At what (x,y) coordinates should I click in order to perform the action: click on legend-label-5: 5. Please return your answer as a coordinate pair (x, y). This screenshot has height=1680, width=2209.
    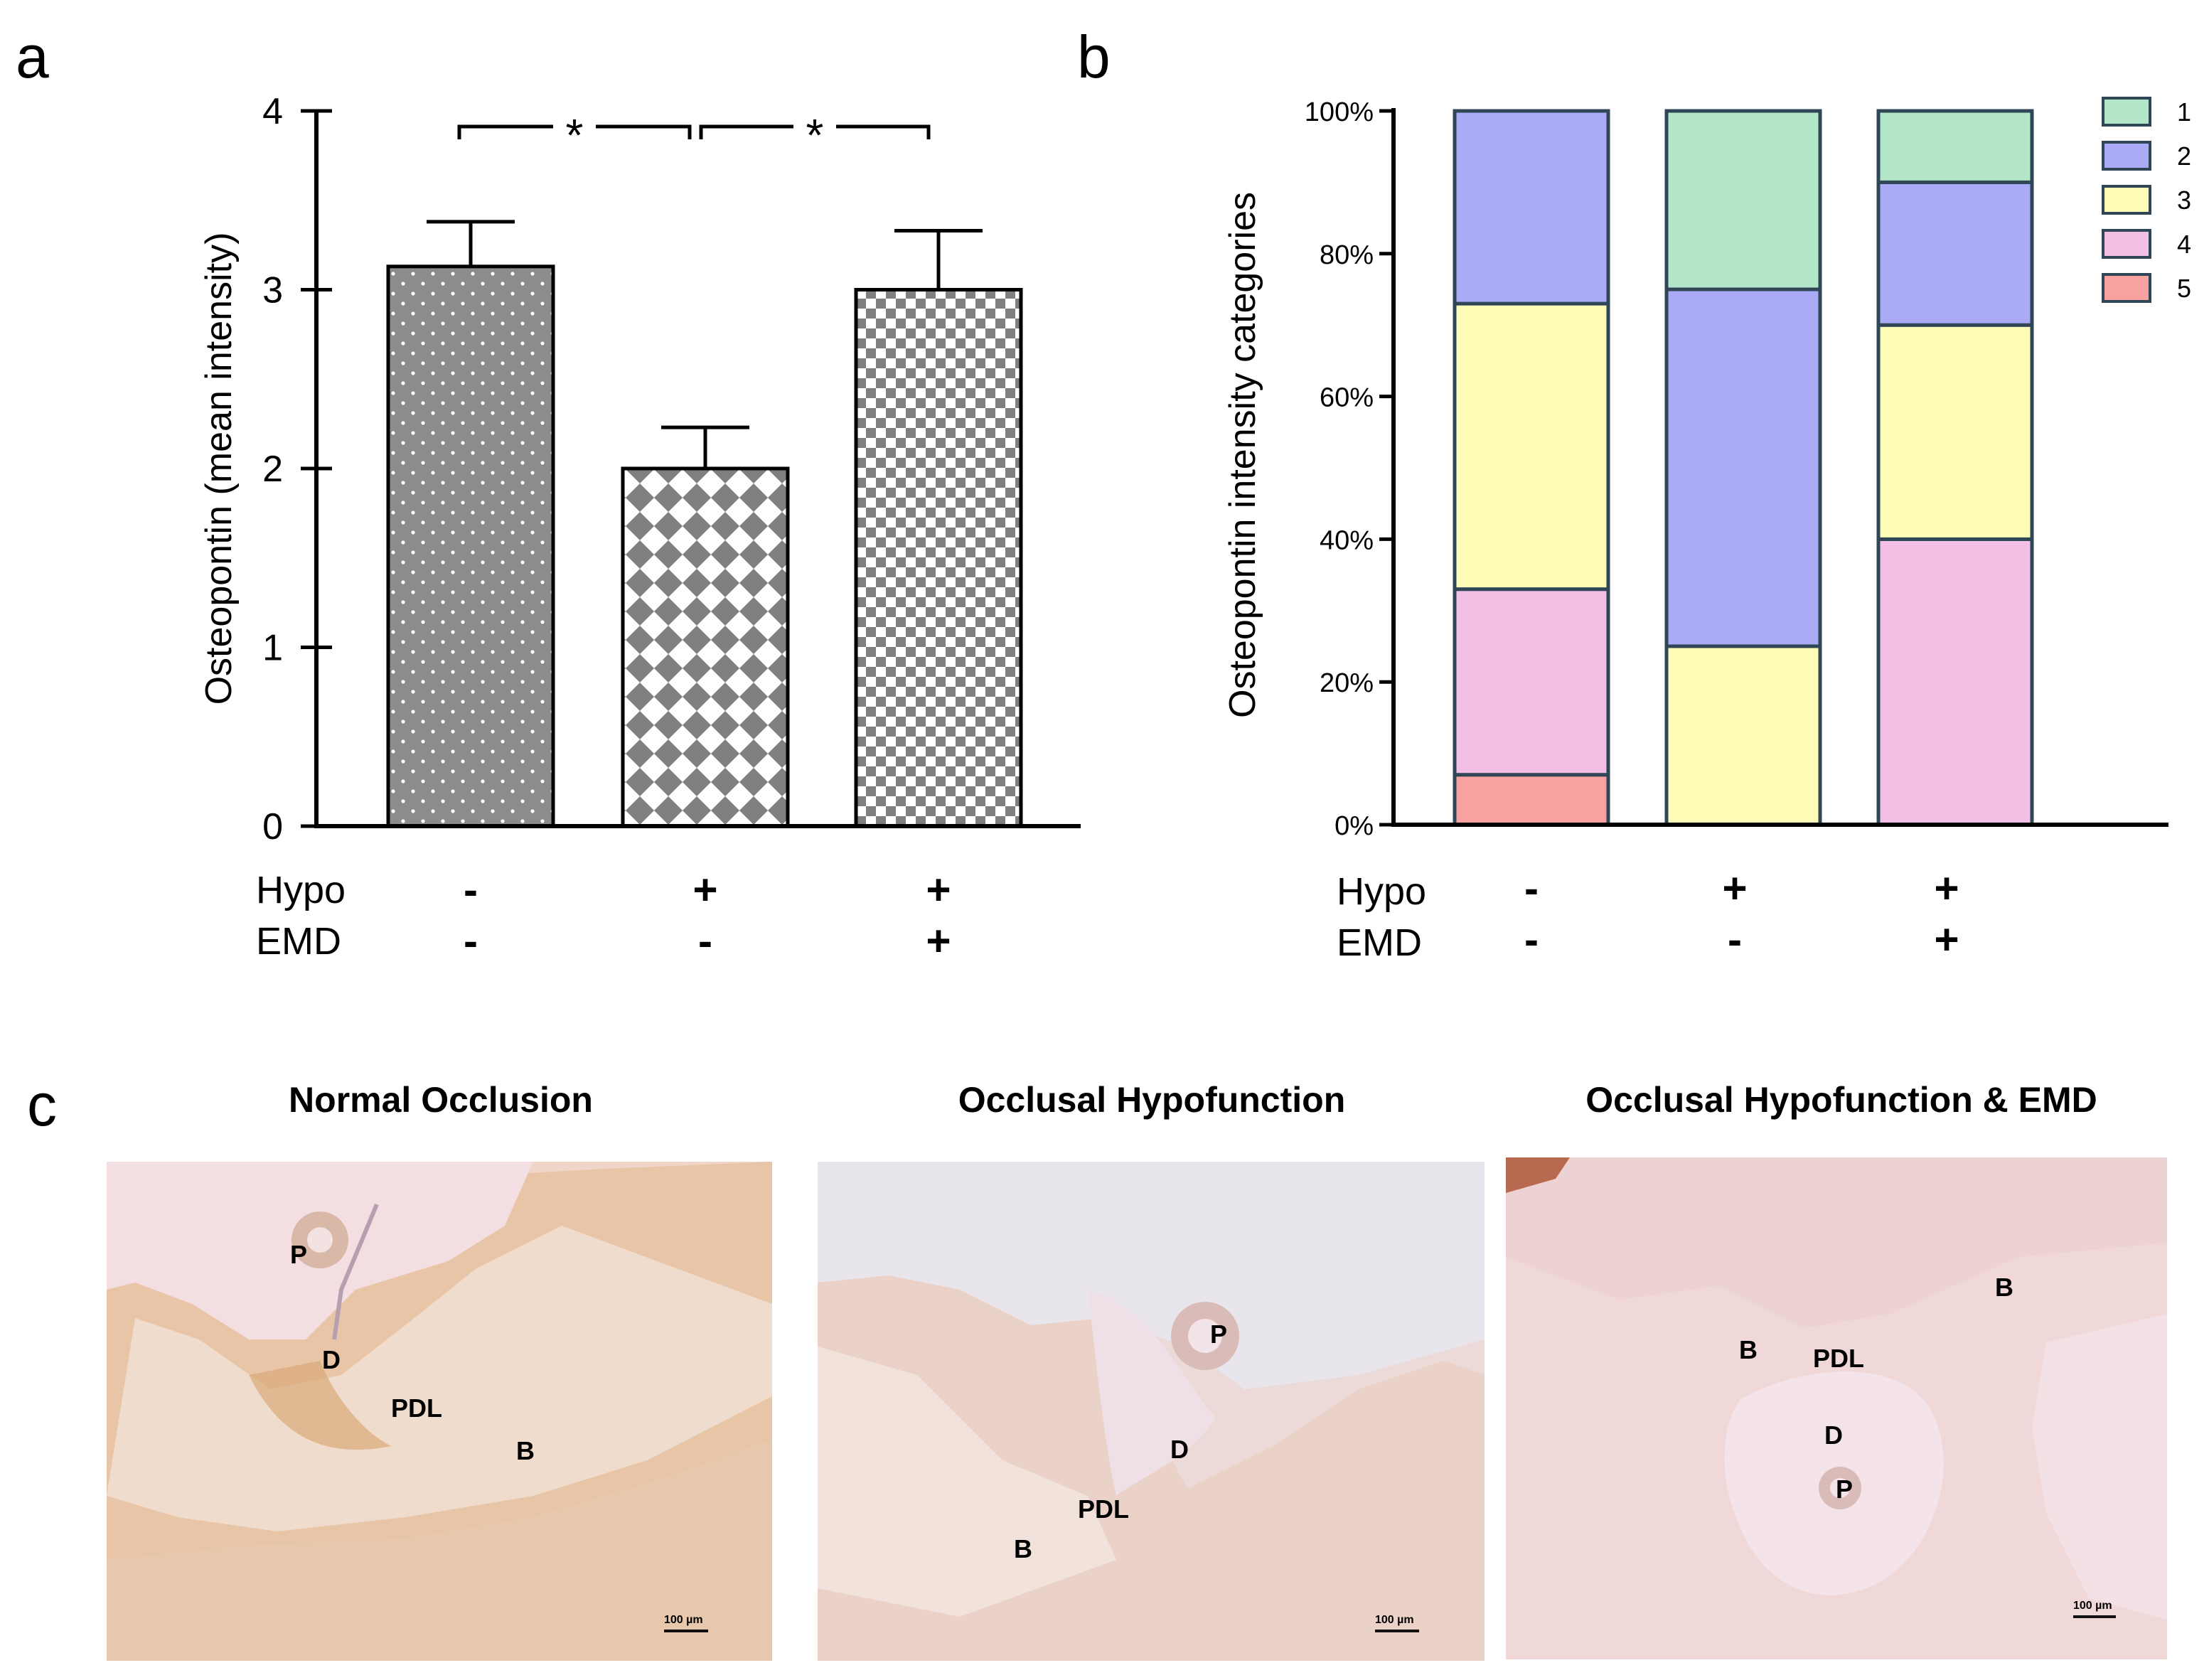
    Looking at the image, I should click on (2184, 289).